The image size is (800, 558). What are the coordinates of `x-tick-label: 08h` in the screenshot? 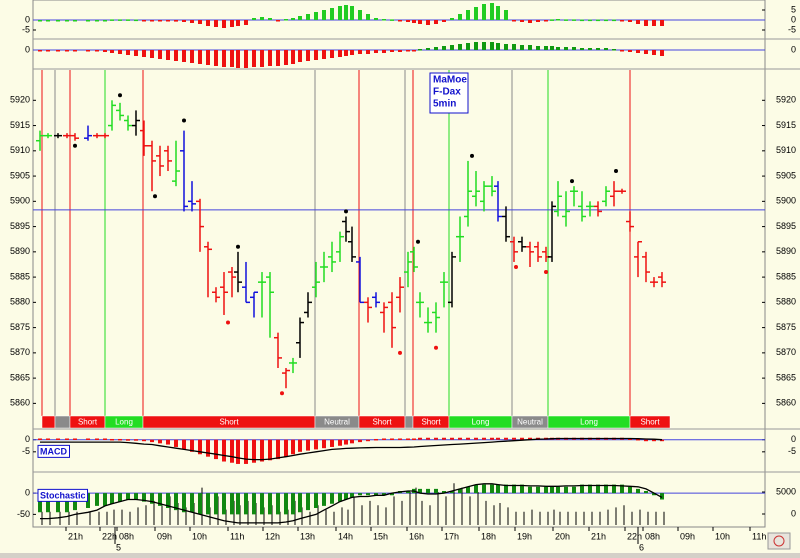 It's located at (126, 536).